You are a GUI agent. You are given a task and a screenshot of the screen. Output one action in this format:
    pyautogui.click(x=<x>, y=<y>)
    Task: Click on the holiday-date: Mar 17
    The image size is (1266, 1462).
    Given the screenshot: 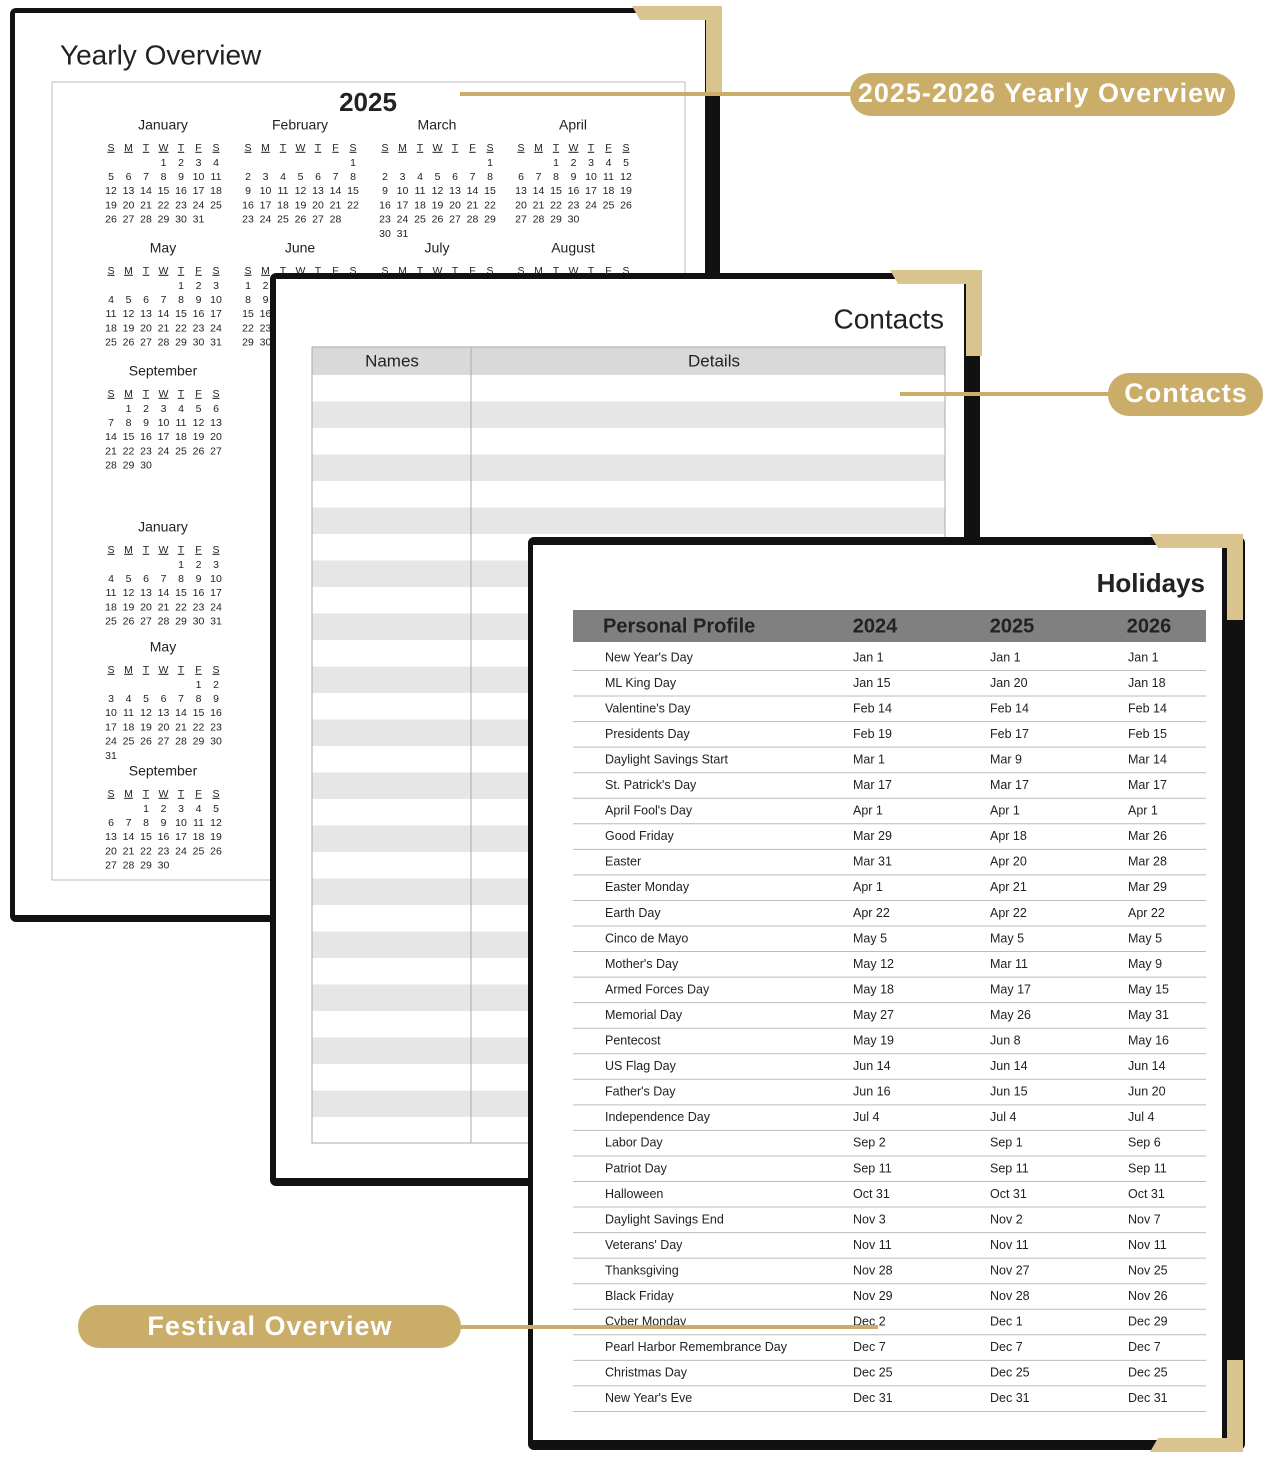 What is the action you would take?
    pyautogui.click(x=1147, y=785)
    